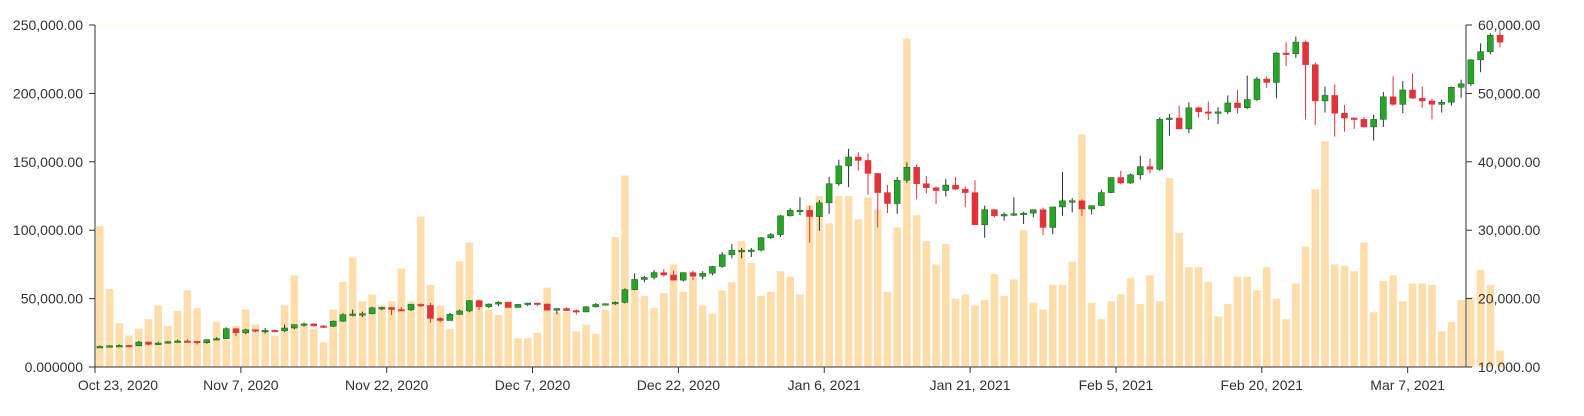 The height and width of the screenshot is (416, 1584). I want to click on x-tick-label: Nov 7, 2020, so click(241, 385).